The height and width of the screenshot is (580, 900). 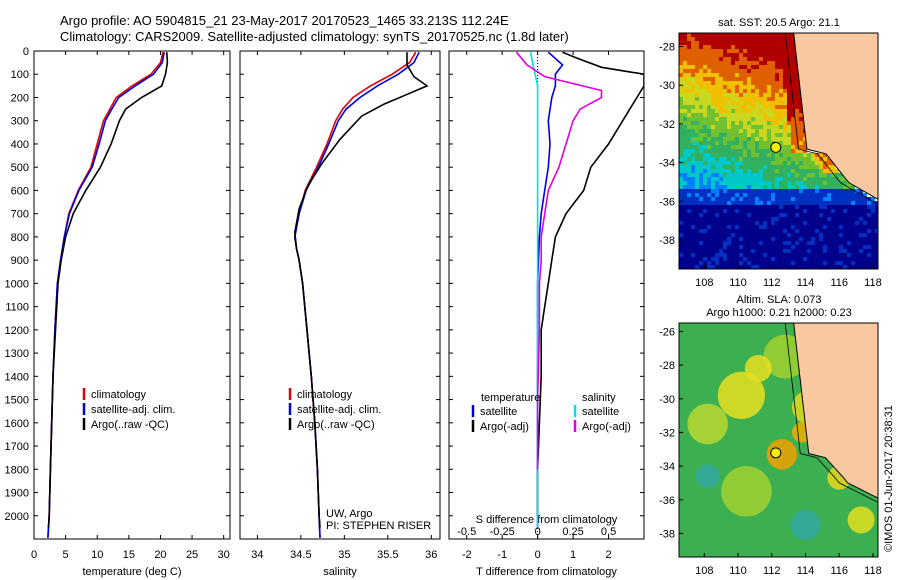 I want to click on sst-map-xtick-label: 108, so click(x=704, y=283).